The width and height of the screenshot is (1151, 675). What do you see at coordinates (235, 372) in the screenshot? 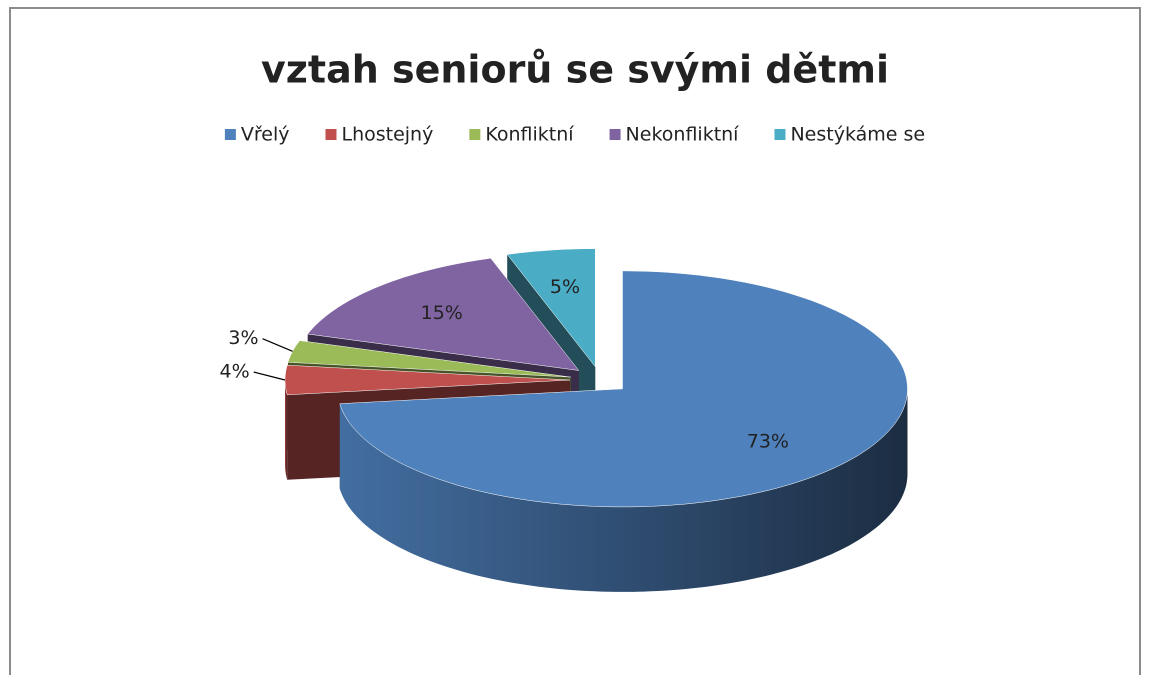
I see `data-label: 4%` at bounding box center [235, 372].